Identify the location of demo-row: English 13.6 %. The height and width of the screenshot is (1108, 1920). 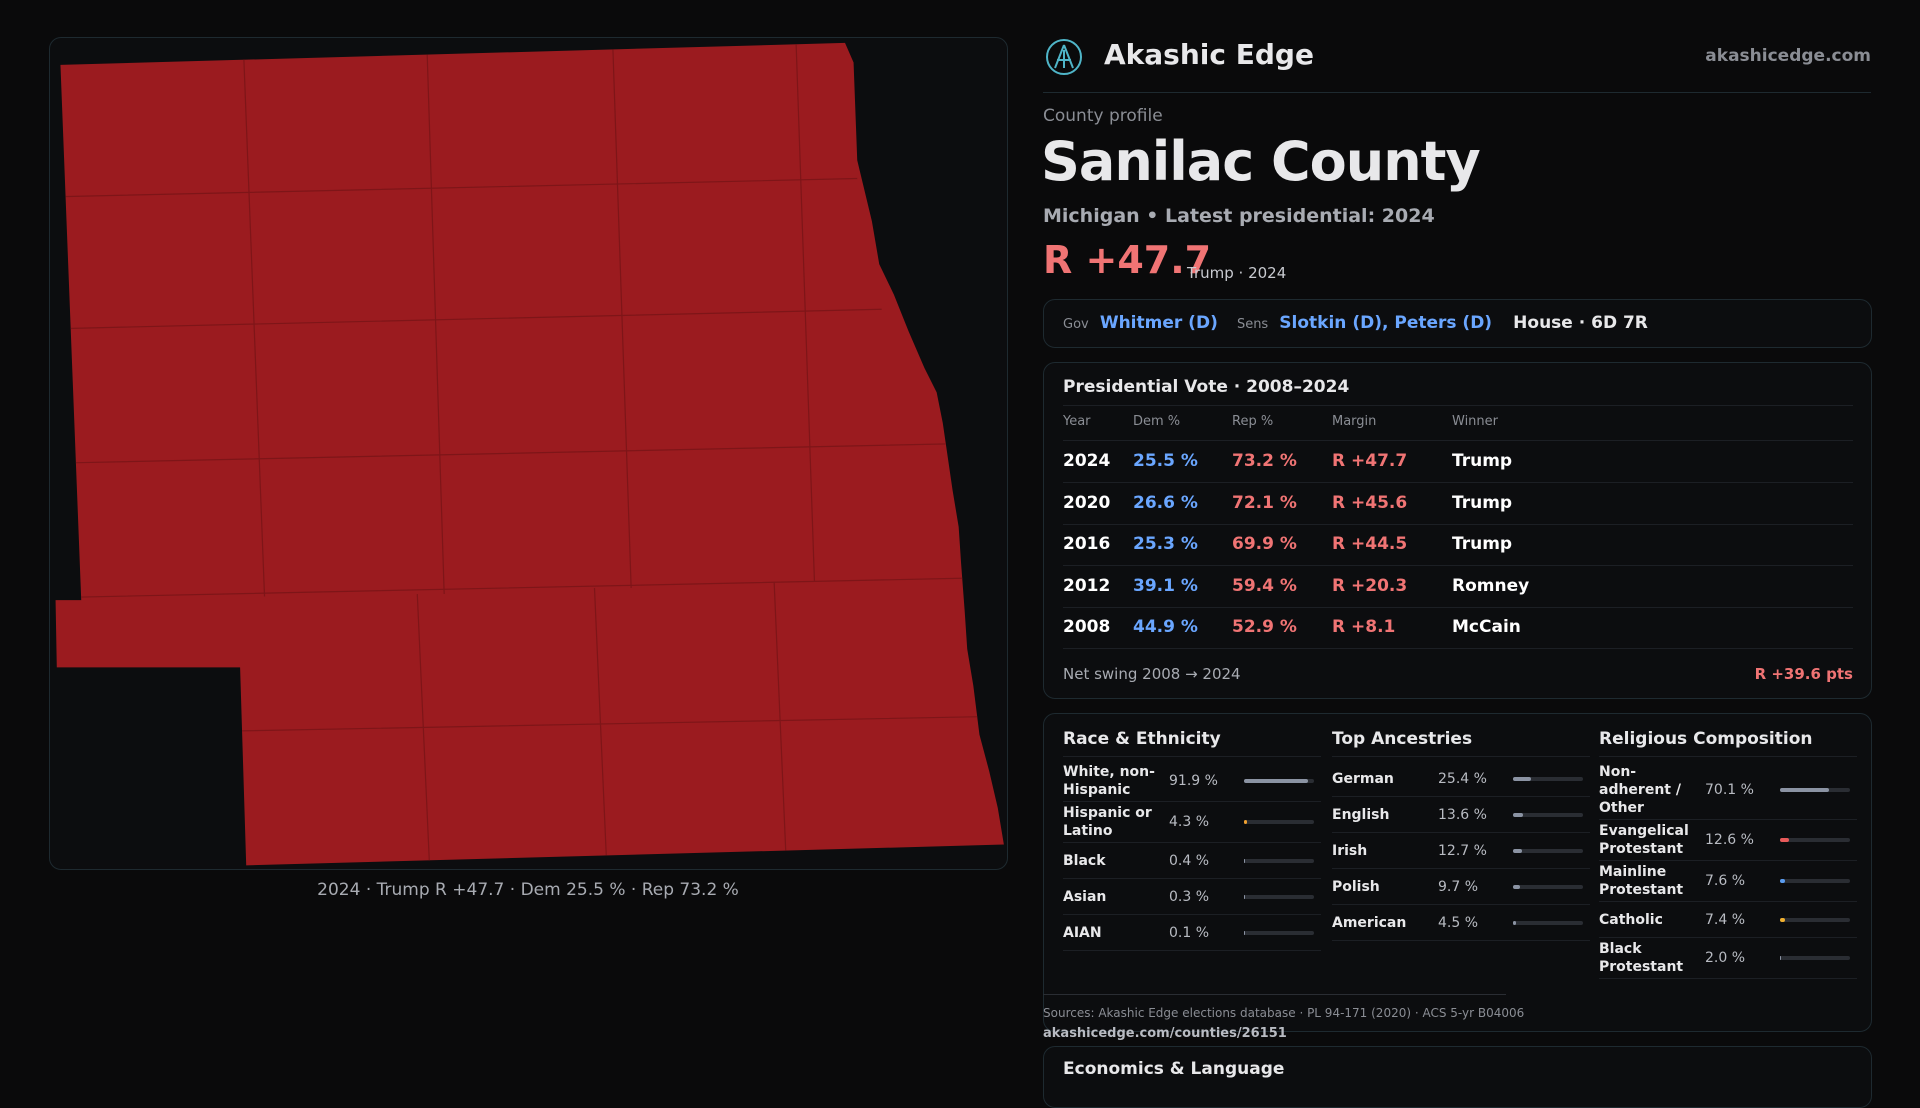
(1461, 815).